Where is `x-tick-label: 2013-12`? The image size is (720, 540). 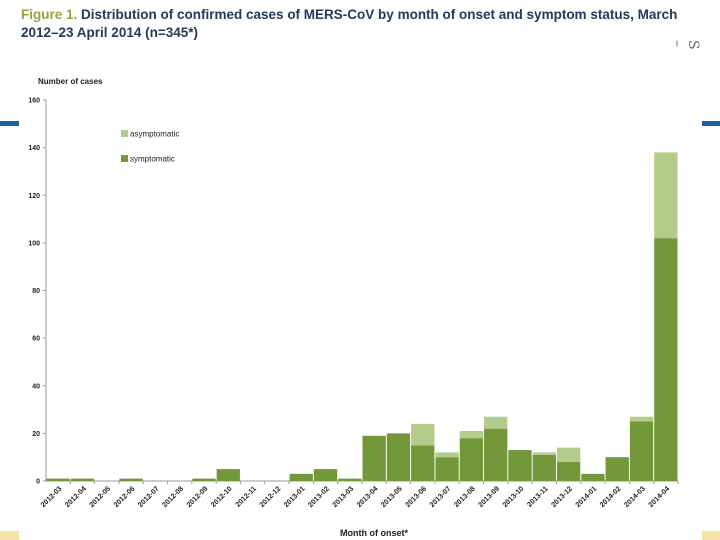
x-tick-label: 2013-12 is located at coordinates (561, 496).